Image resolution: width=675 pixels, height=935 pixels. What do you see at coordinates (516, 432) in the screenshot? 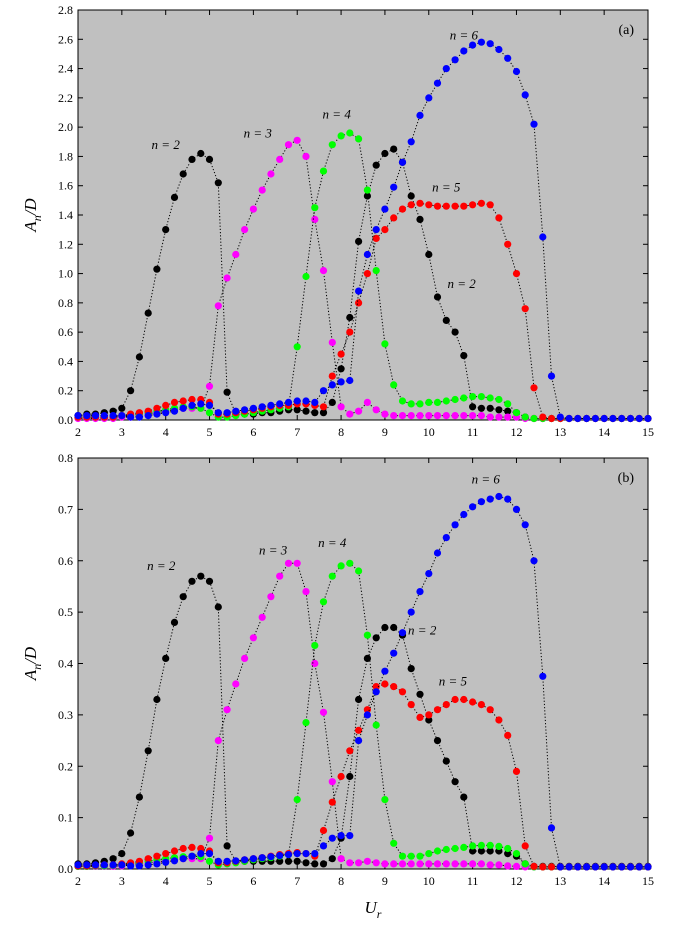
I see `x-tick-label: 12` at bounding box center [516, 432].